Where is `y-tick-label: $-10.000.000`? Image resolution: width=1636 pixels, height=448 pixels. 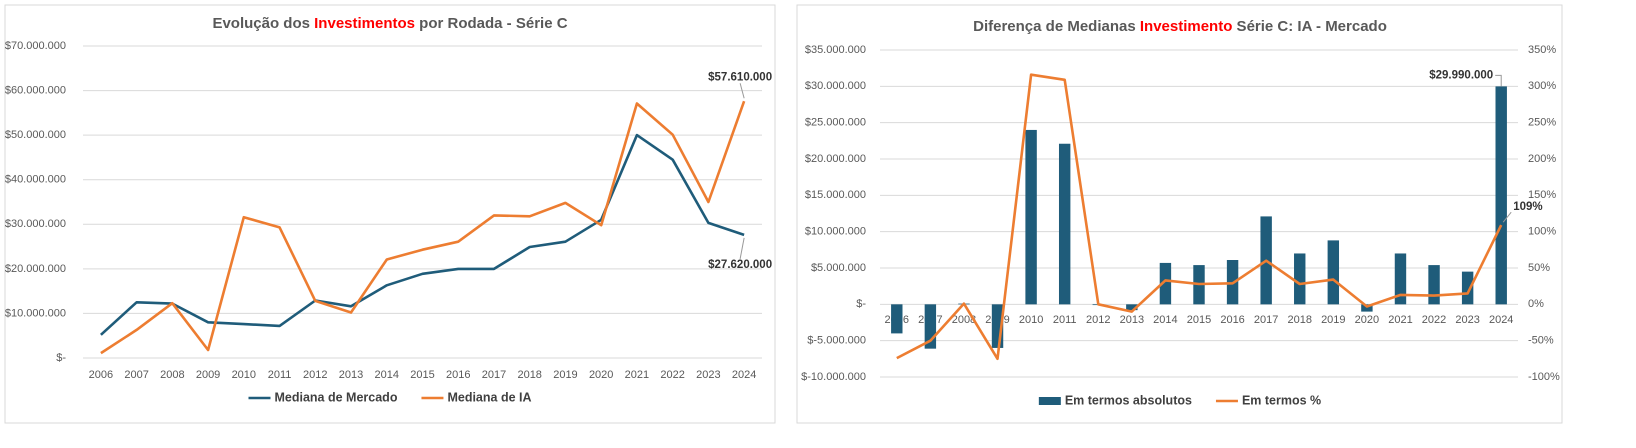 y-tick-label: $-10.000.000 is located at coordinates (833, 377).